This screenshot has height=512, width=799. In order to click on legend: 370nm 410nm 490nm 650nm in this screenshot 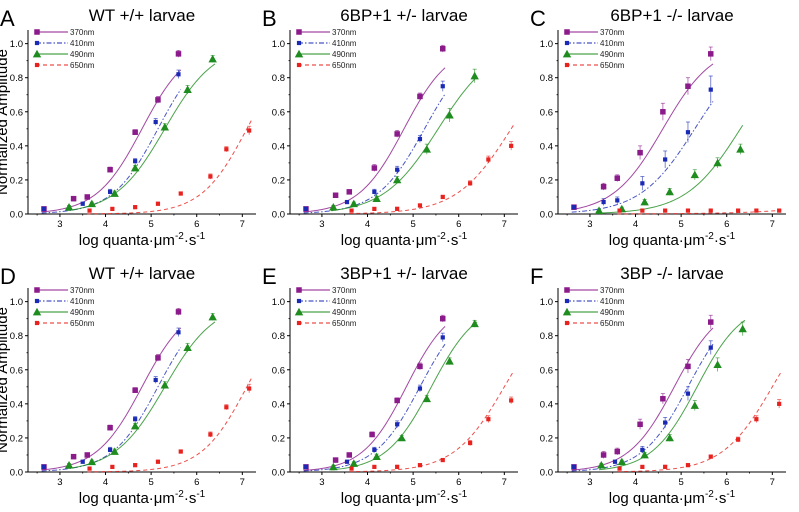, I will do `click(63, 49)`.